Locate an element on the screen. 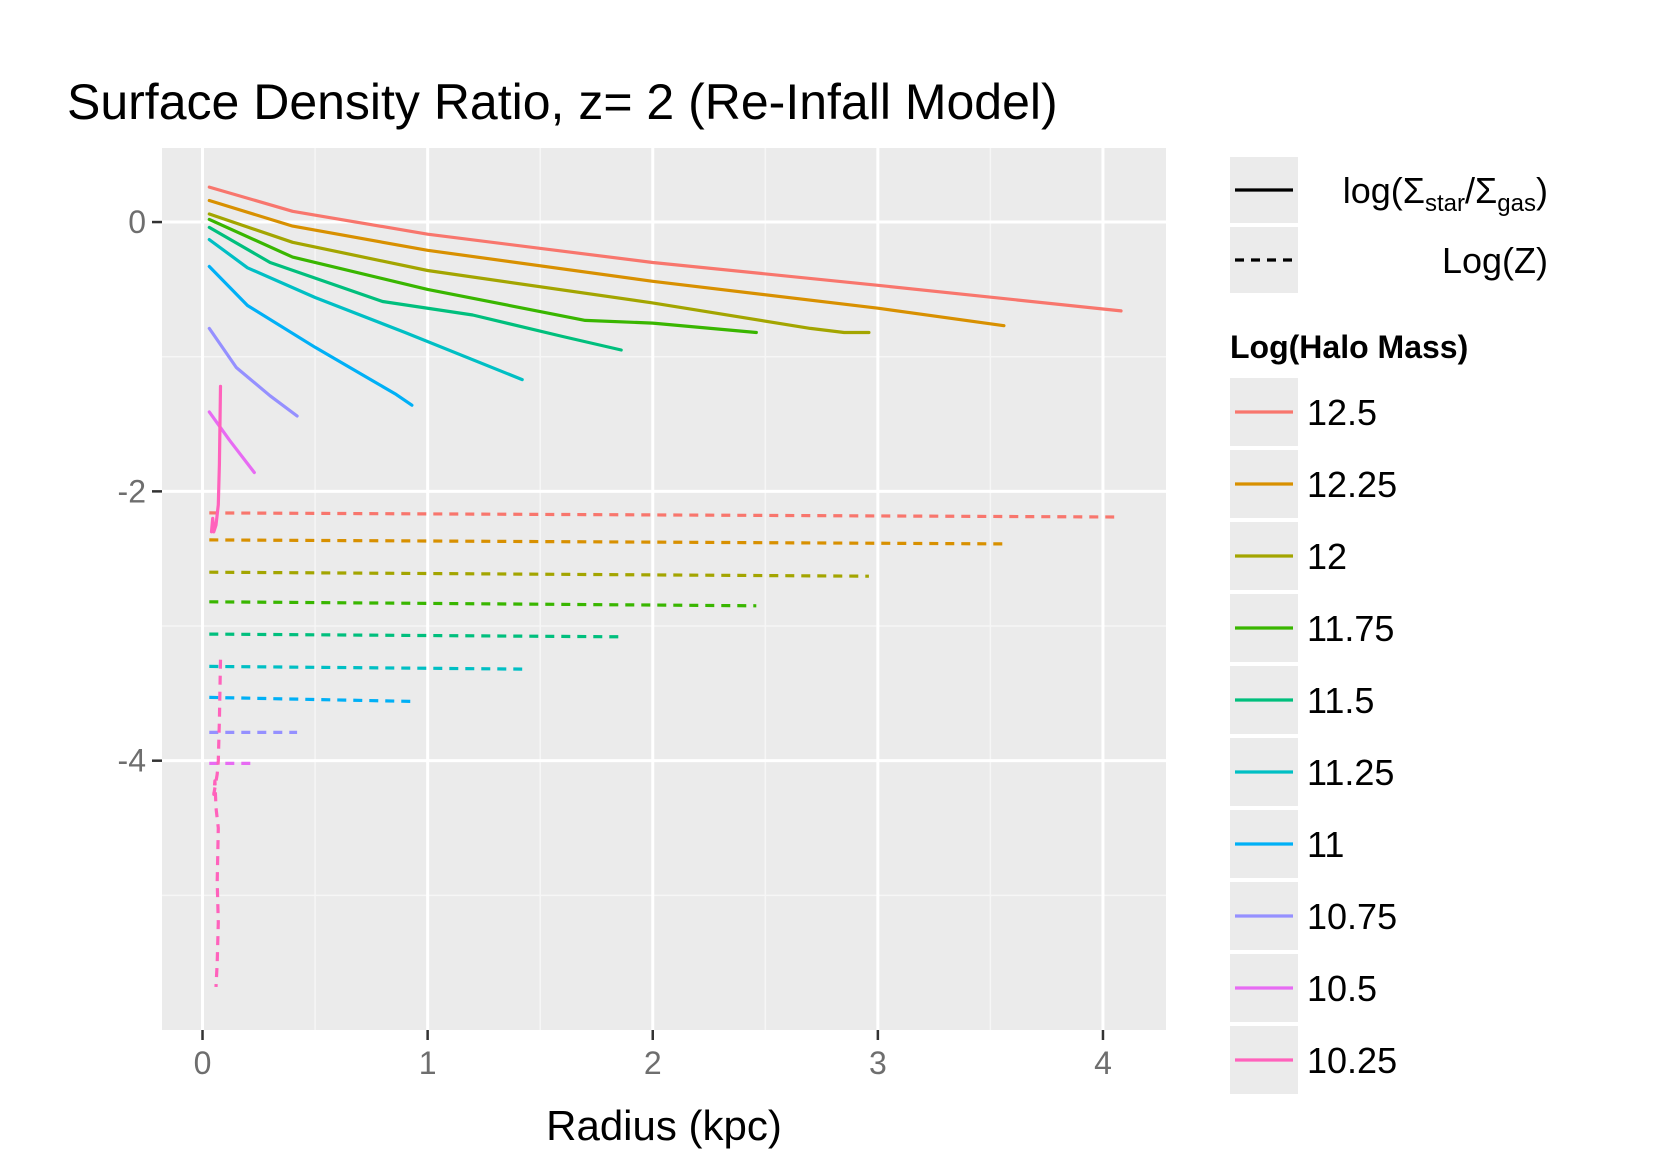 The width and height of the screenshot is (1664, 1176). color-legend-label: 10.5 is located at coordinates (1342, 988).